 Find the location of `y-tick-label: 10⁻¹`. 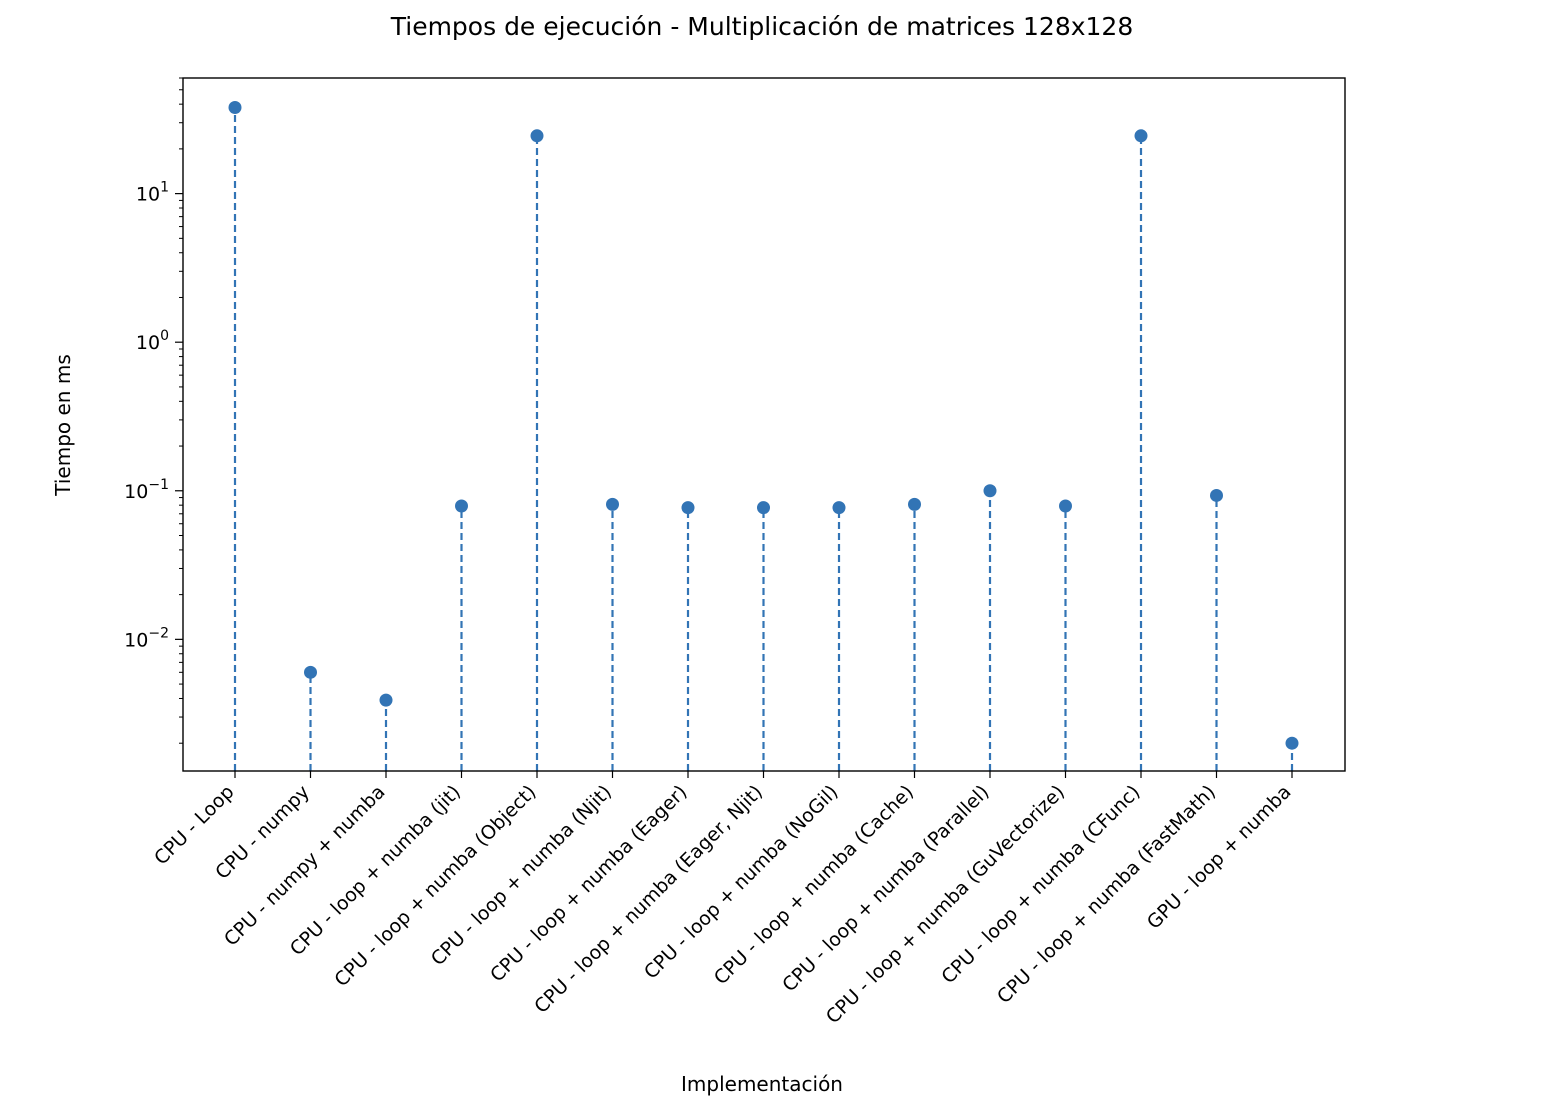

y-tick-label: 10⁻¹ is located at coordinates (146, 490).